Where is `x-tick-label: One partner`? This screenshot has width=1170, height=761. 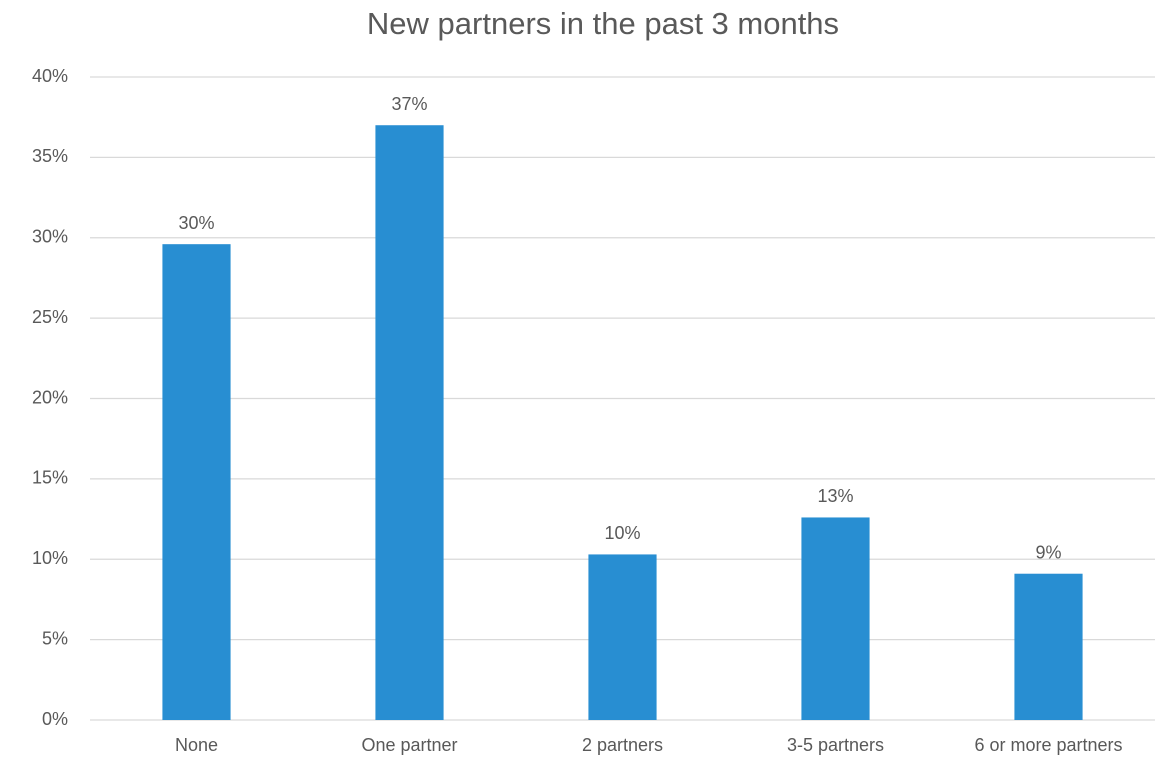
x-tick-label: One partner is located at coordinates (409, 745).